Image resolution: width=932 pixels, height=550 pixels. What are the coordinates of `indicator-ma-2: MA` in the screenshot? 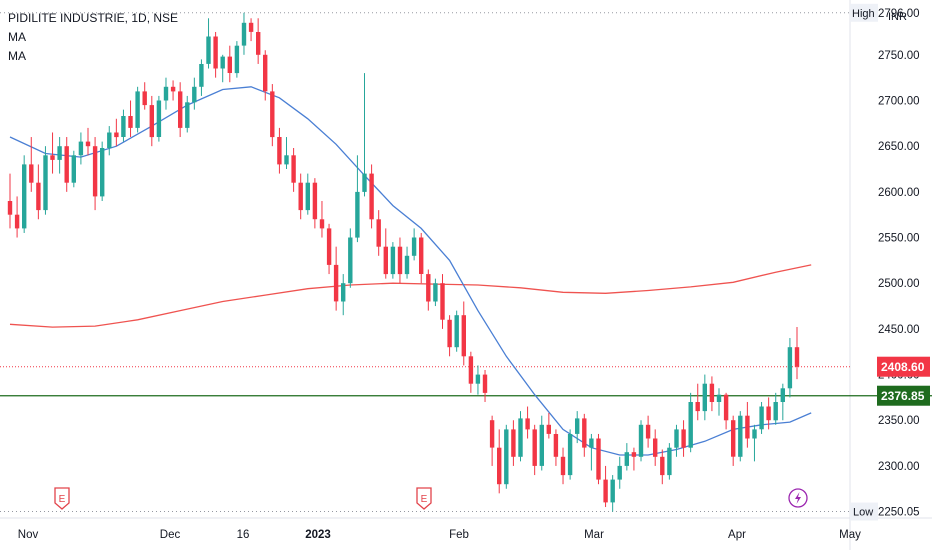 It's located at (17, 56).